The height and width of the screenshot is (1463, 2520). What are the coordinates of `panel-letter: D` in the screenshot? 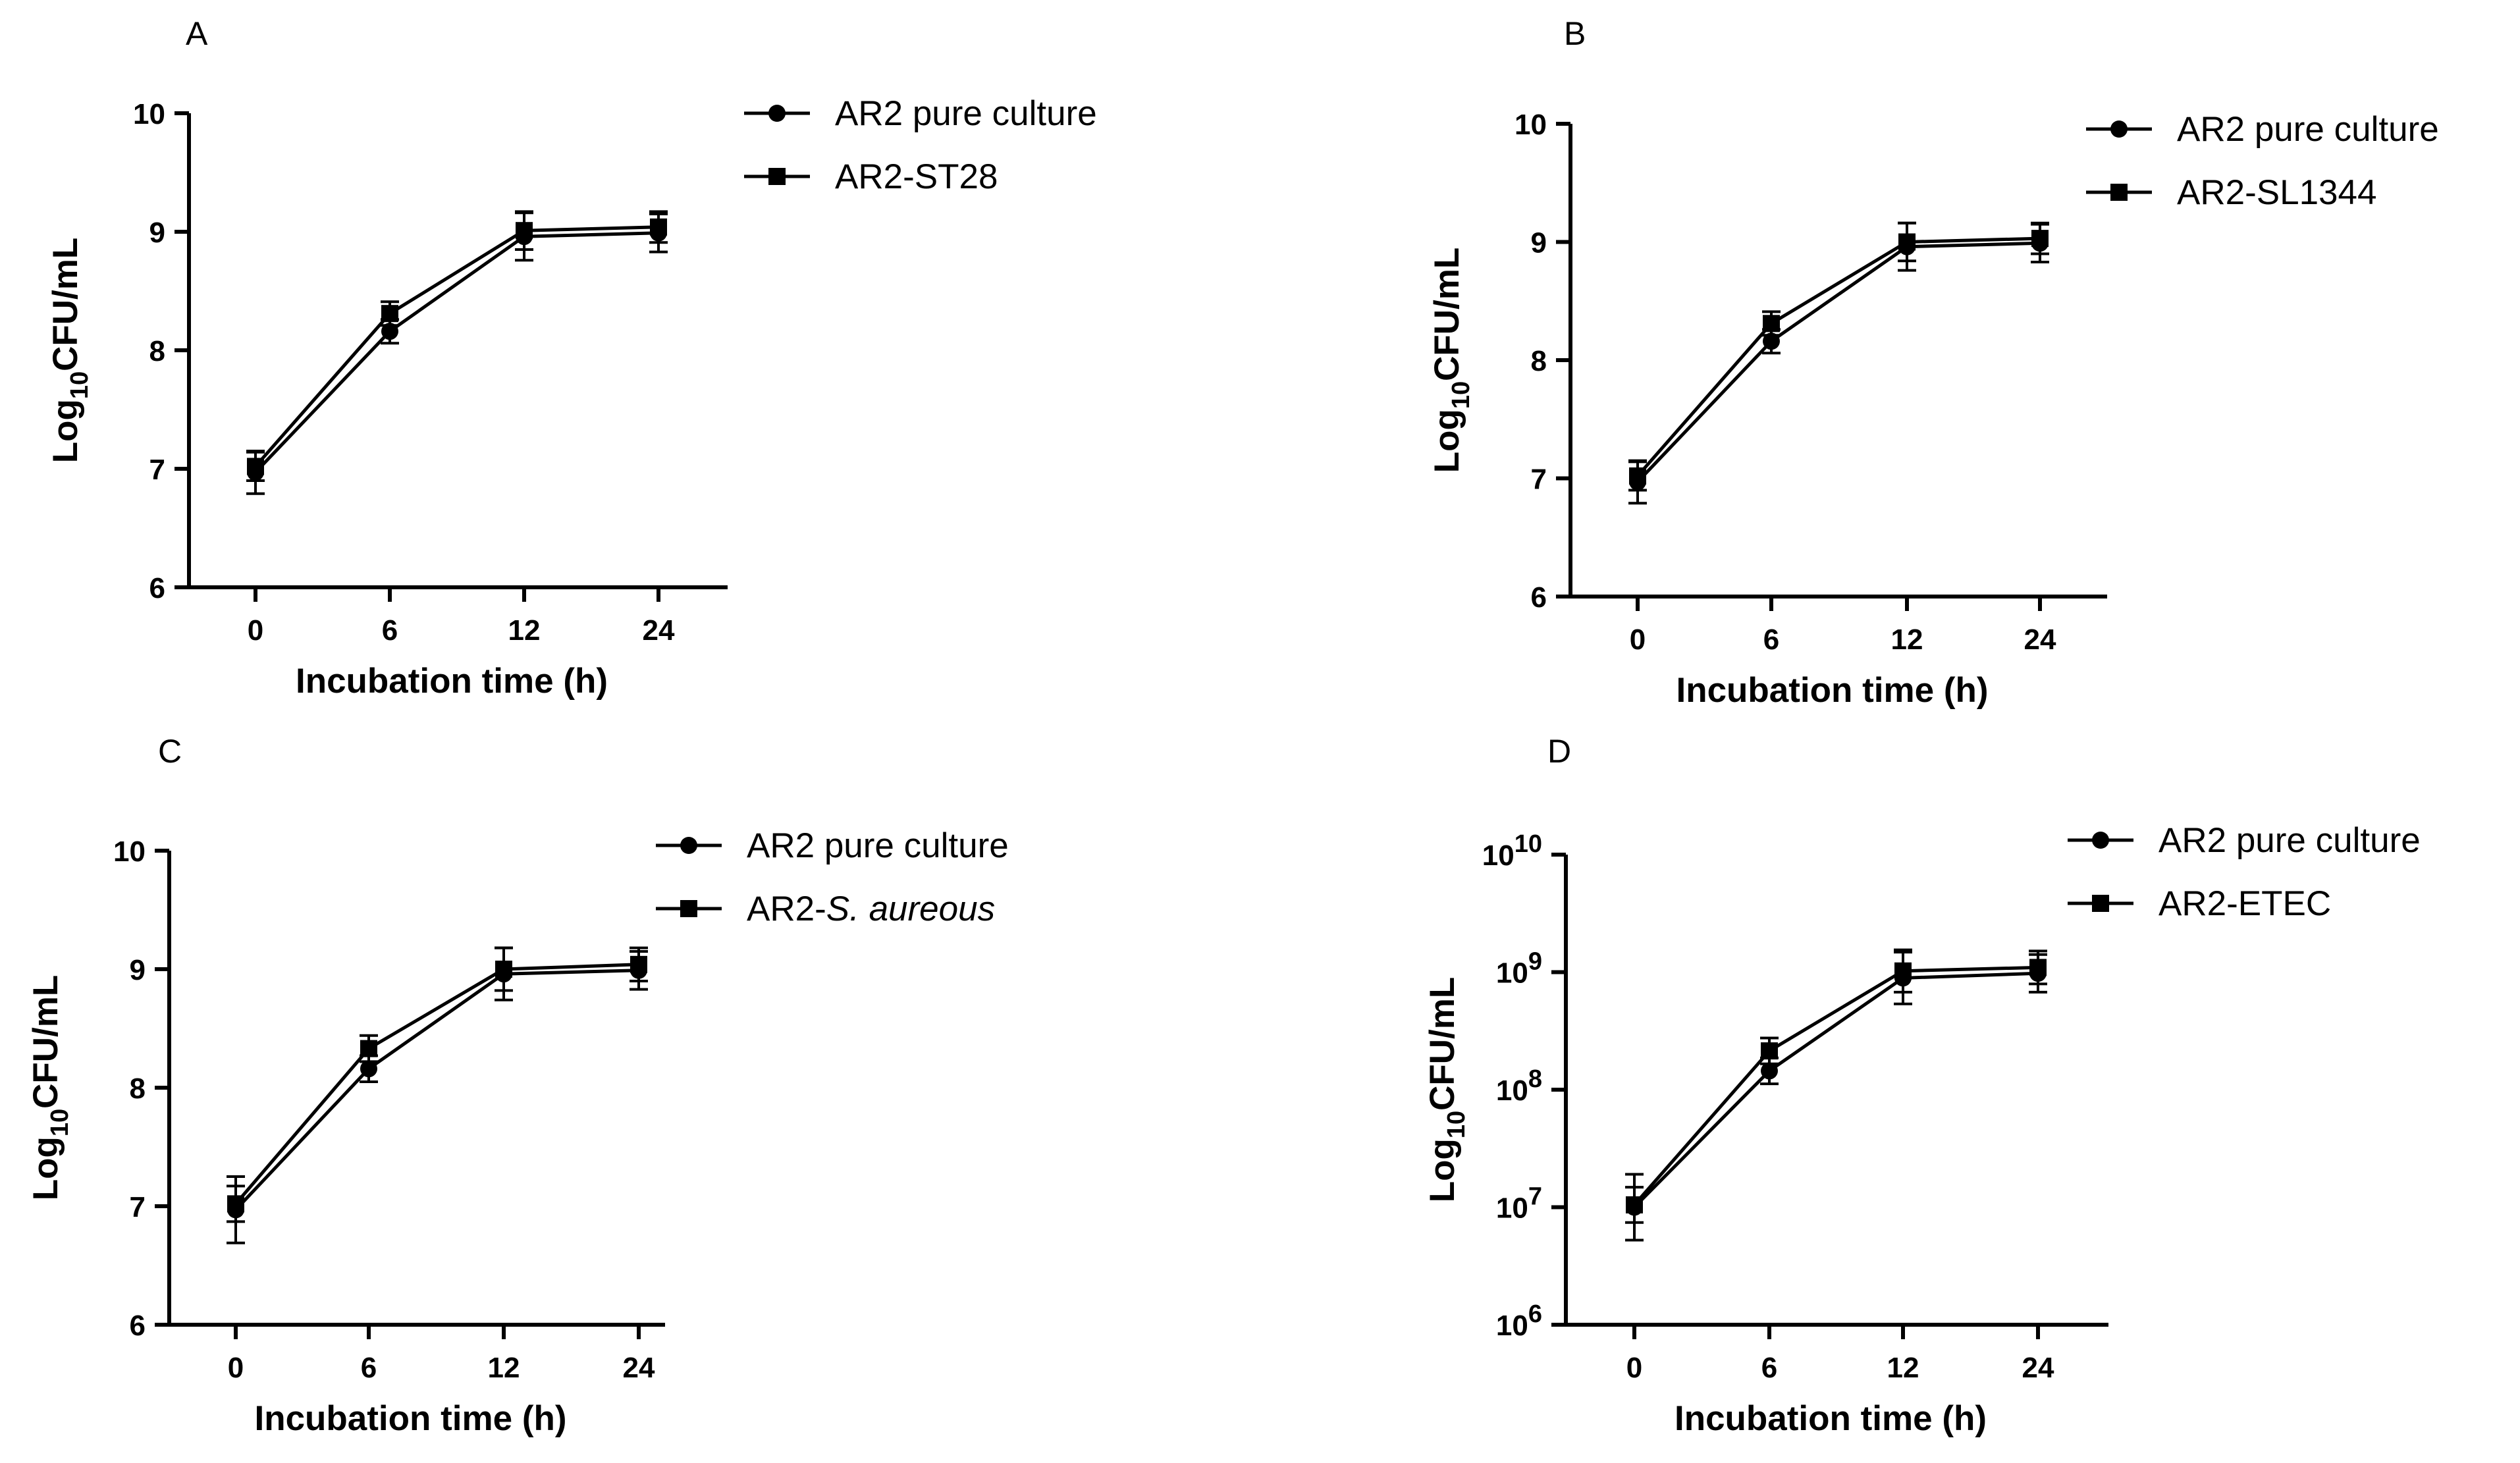 It's located at (1559, 751).